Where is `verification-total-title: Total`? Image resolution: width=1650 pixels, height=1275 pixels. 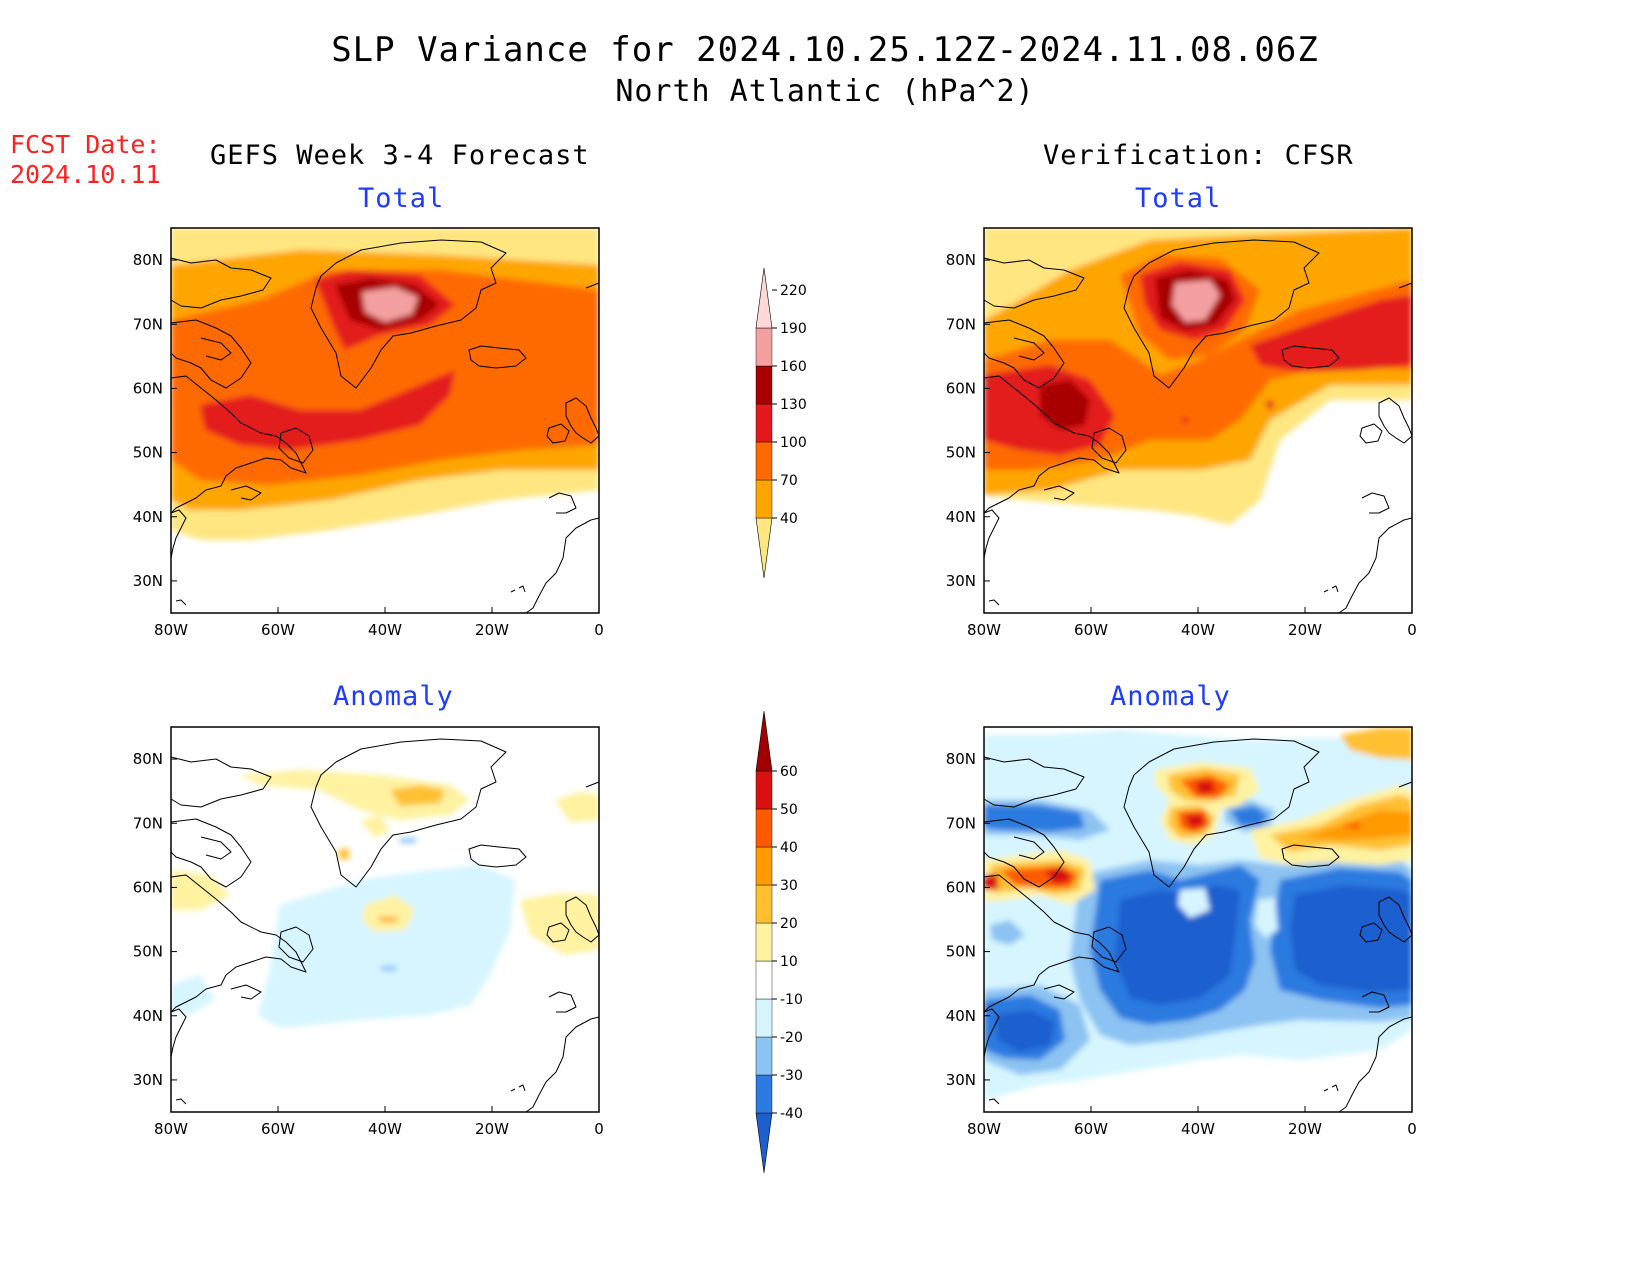 verification-total-title: Total is located at coordinates (1178, 198).